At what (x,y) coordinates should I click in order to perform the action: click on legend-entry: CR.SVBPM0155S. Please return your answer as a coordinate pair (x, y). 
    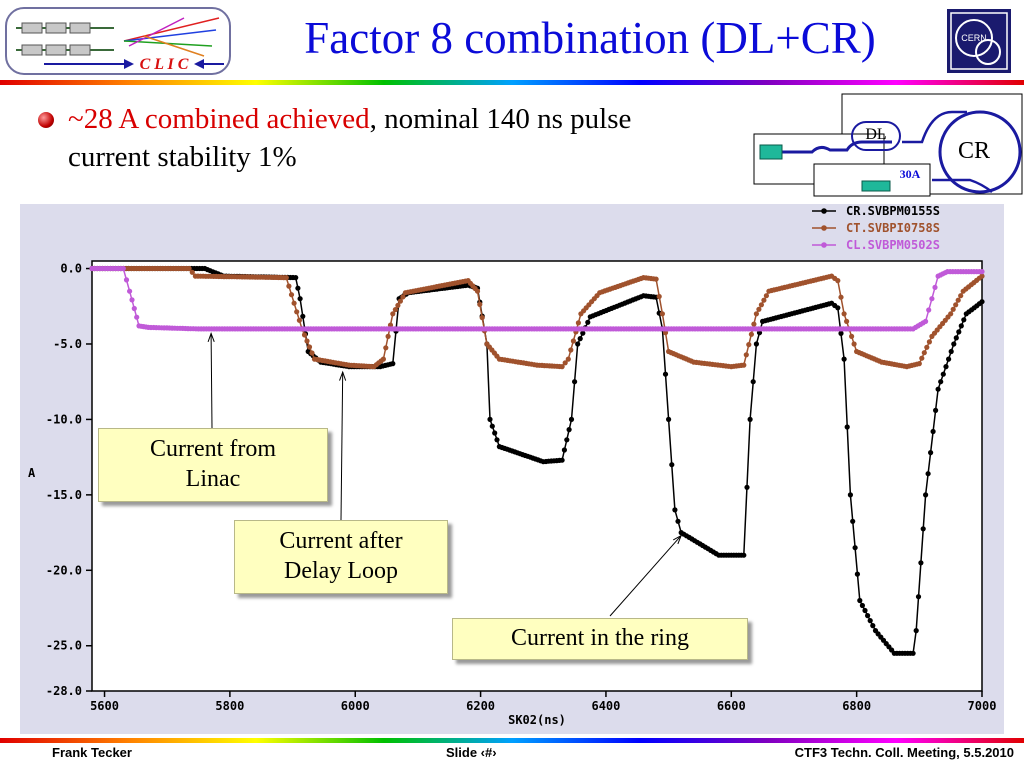
    Looking at the image, I should click on (893, 211).